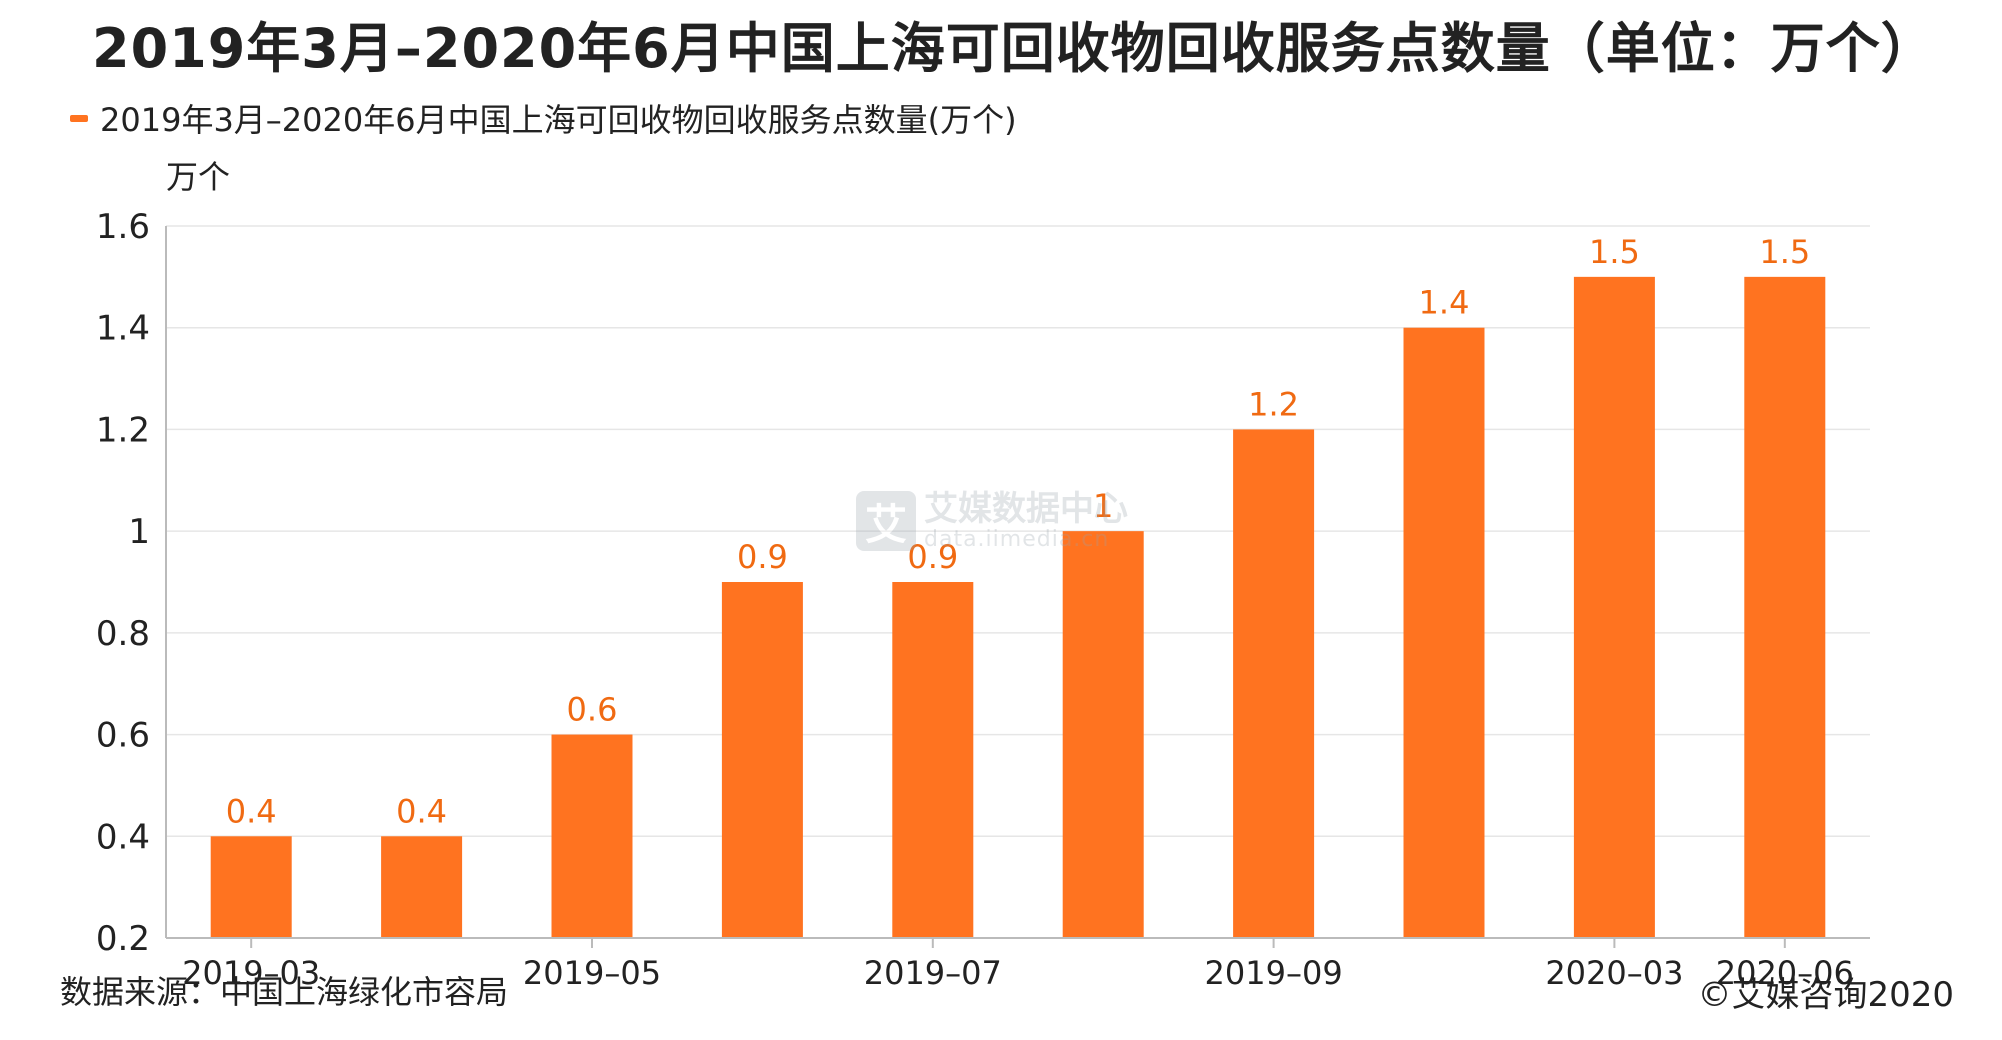 The width and height of the screenshot is (2002, 1040). I want to click on y-tick-label: 0.2, so click(123, 939).